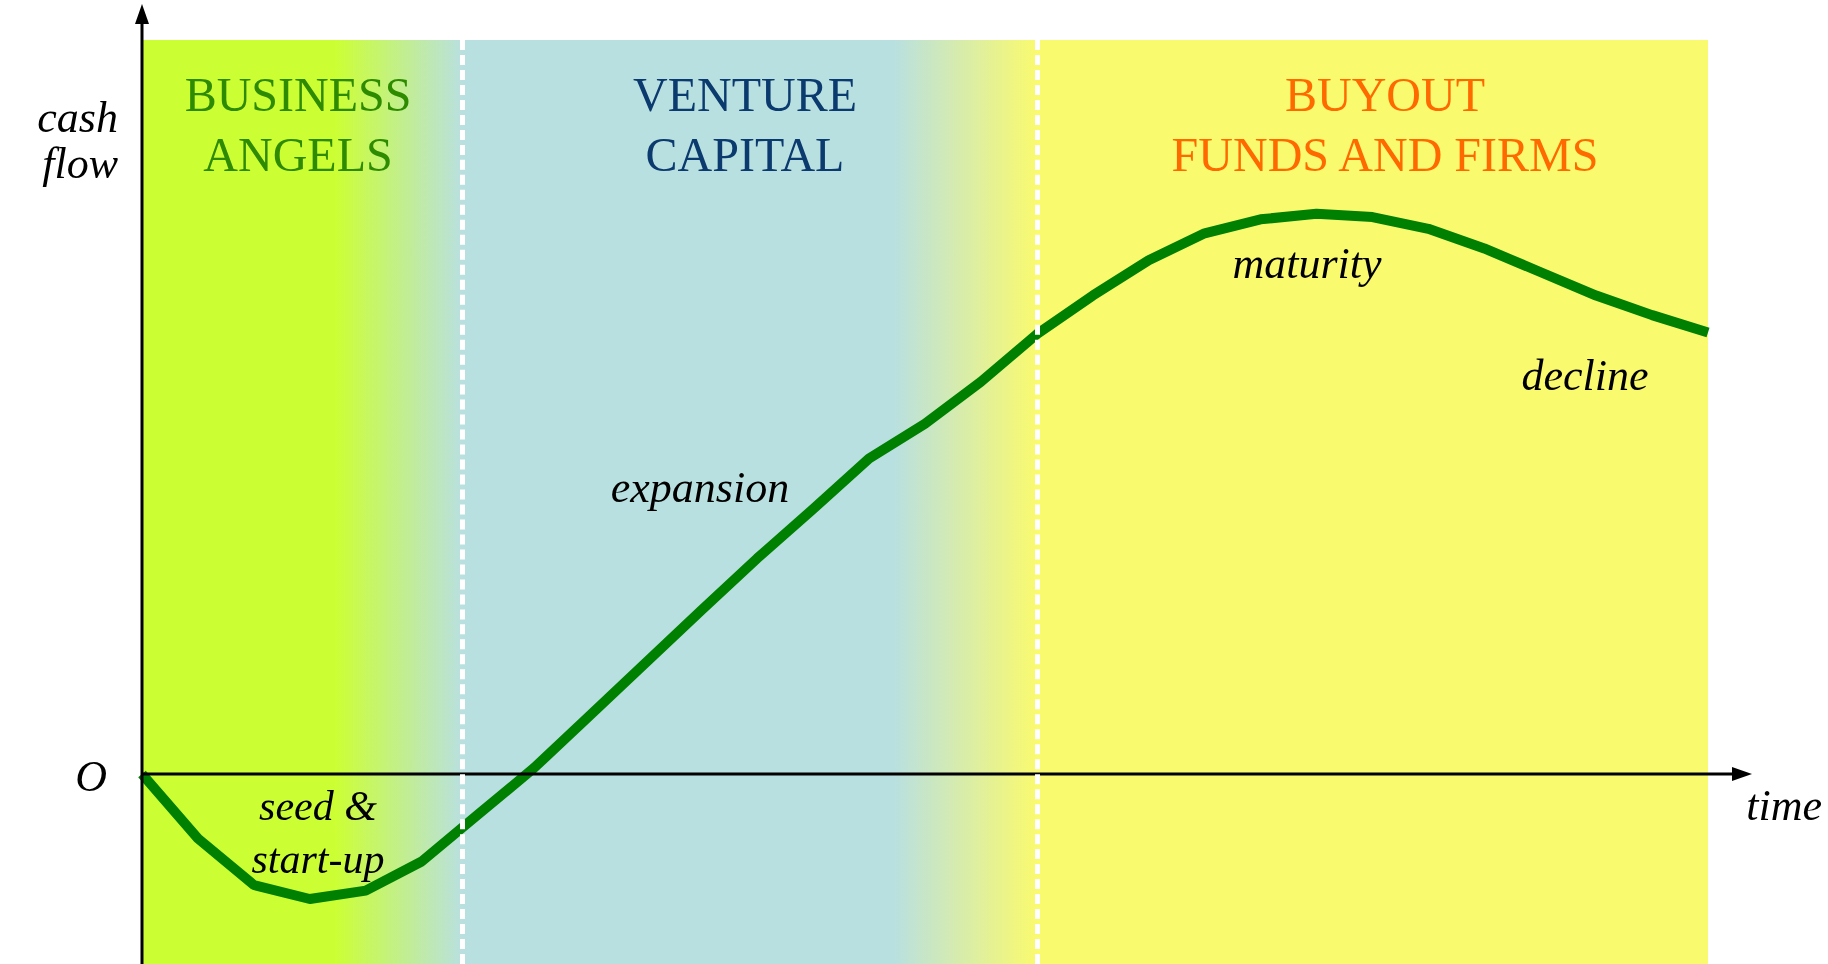 This screenshot has height=964, width=1828. What do you see at coordinates (1784, 805) in the screenshot?
I see `x-axis-title: time` at bounding box center [1784, 805].